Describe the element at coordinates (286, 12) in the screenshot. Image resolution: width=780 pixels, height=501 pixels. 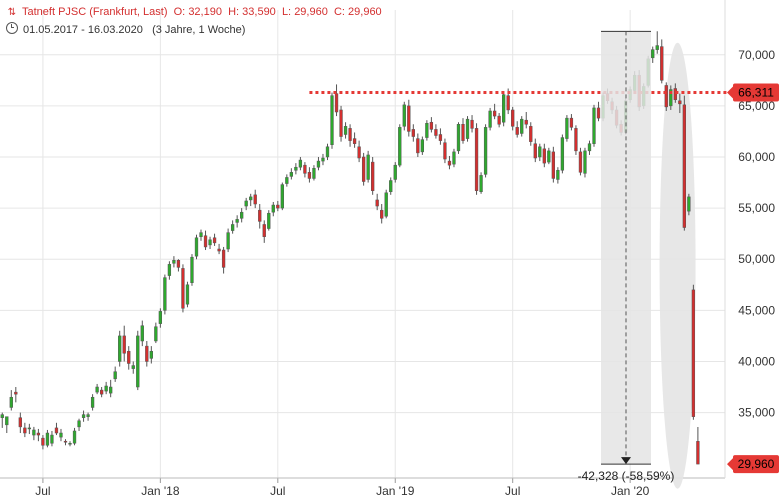
I see `low-label: L:` at that location.